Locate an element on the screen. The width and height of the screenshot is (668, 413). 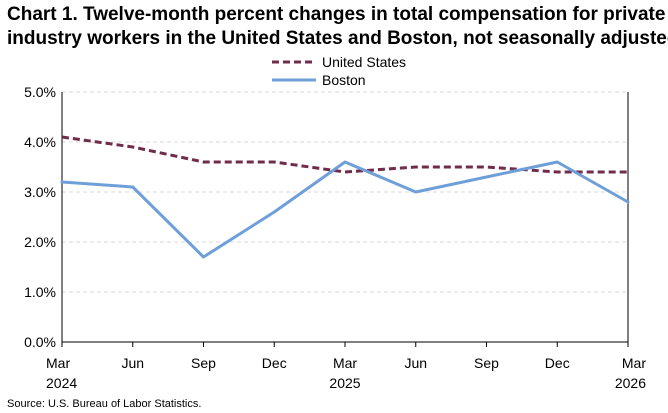
legend-label: Boston is located at coordinates (344, 80).